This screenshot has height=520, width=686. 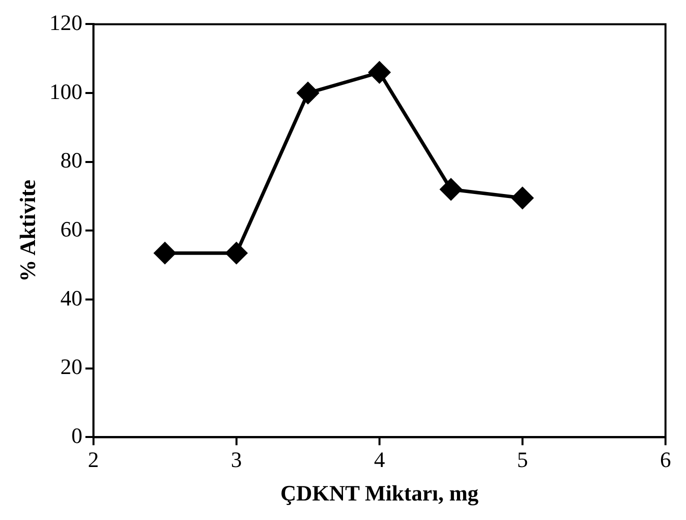 I want to click on x-tick-label: 6, so click(x=665, y=459).